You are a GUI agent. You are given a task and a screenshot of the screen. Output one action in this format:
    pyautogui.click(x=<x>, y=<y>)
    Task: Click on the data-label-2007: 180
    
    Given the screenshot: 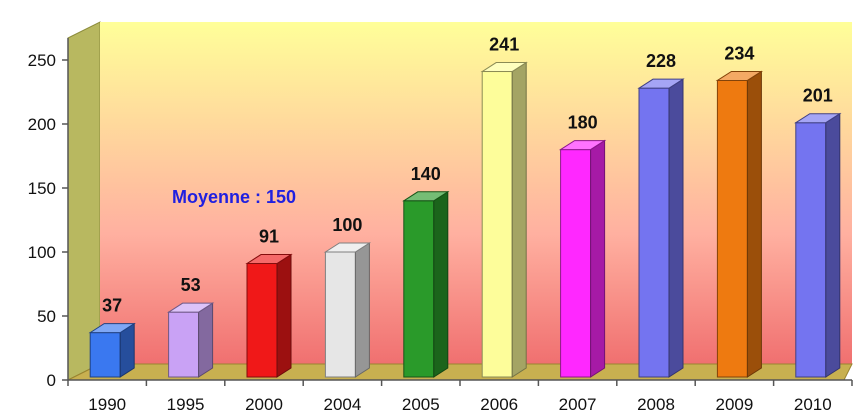 What is the action you would take?
    pyautogui.click(x=583, y=123)
    